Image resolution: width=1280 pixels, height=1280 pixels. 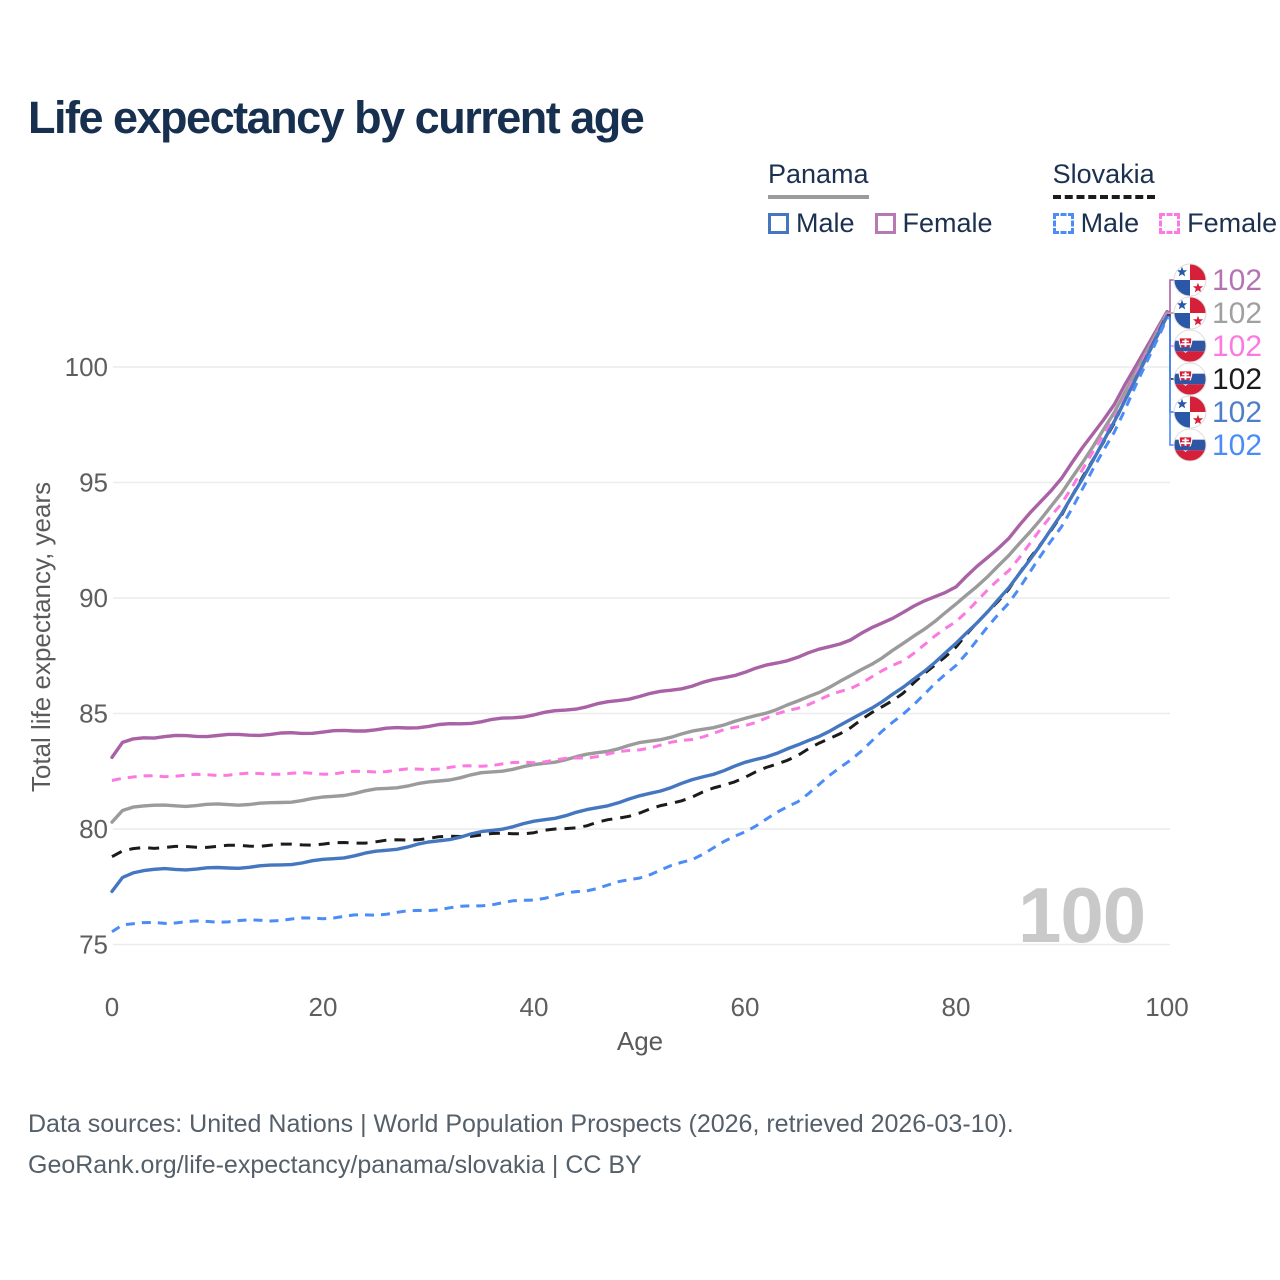 What do you see at coordinates (534, 1007) in the screenshot?
I see `x-tick-label-40: 40` at bounding box center [534, 1007].